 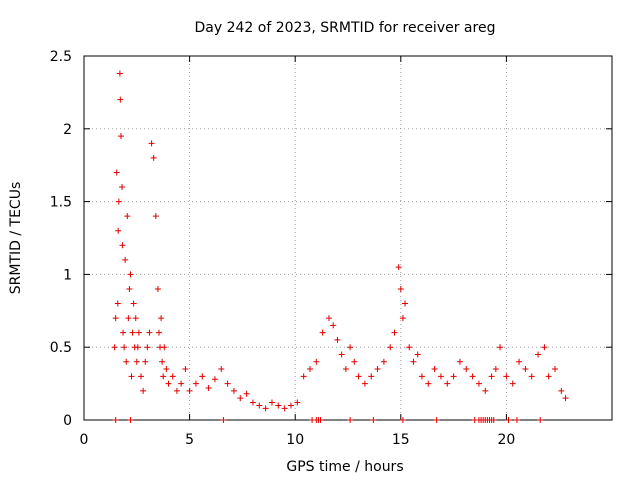 I want to click on y-axis-label: SRMTID / TECUs, so click(x=16, y=238).